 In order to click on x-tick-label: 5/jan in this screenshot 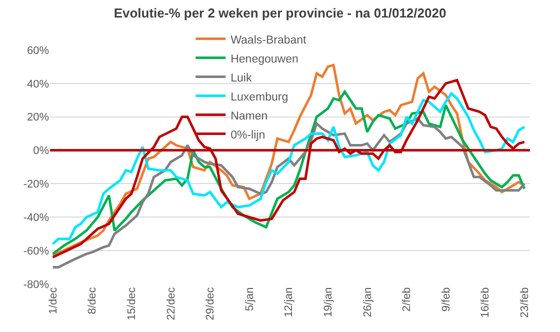, I will do `click(250, 299)`.